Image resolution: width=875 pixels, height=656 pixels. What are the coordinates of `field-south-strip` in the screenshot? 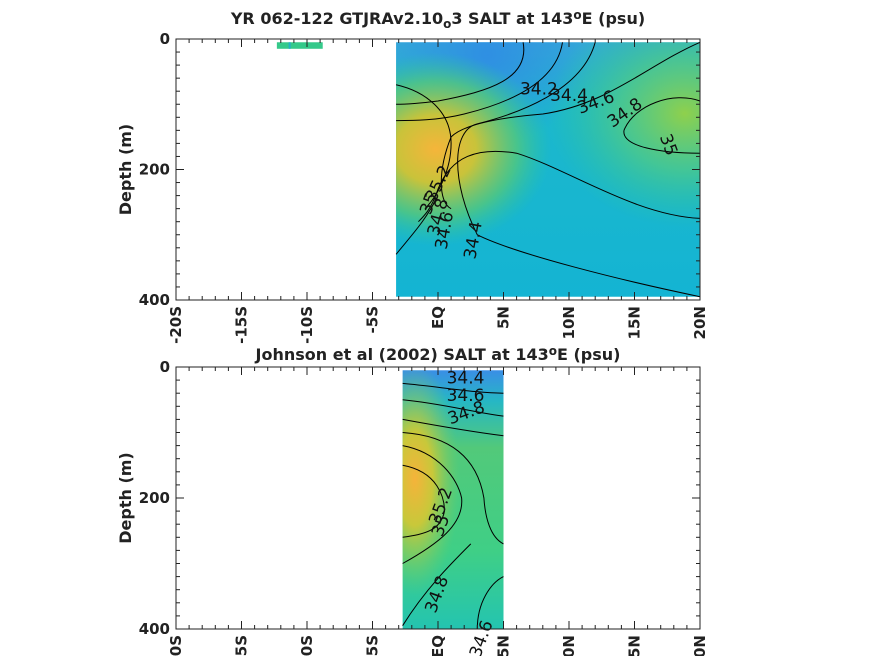 It's located at (299, 45).